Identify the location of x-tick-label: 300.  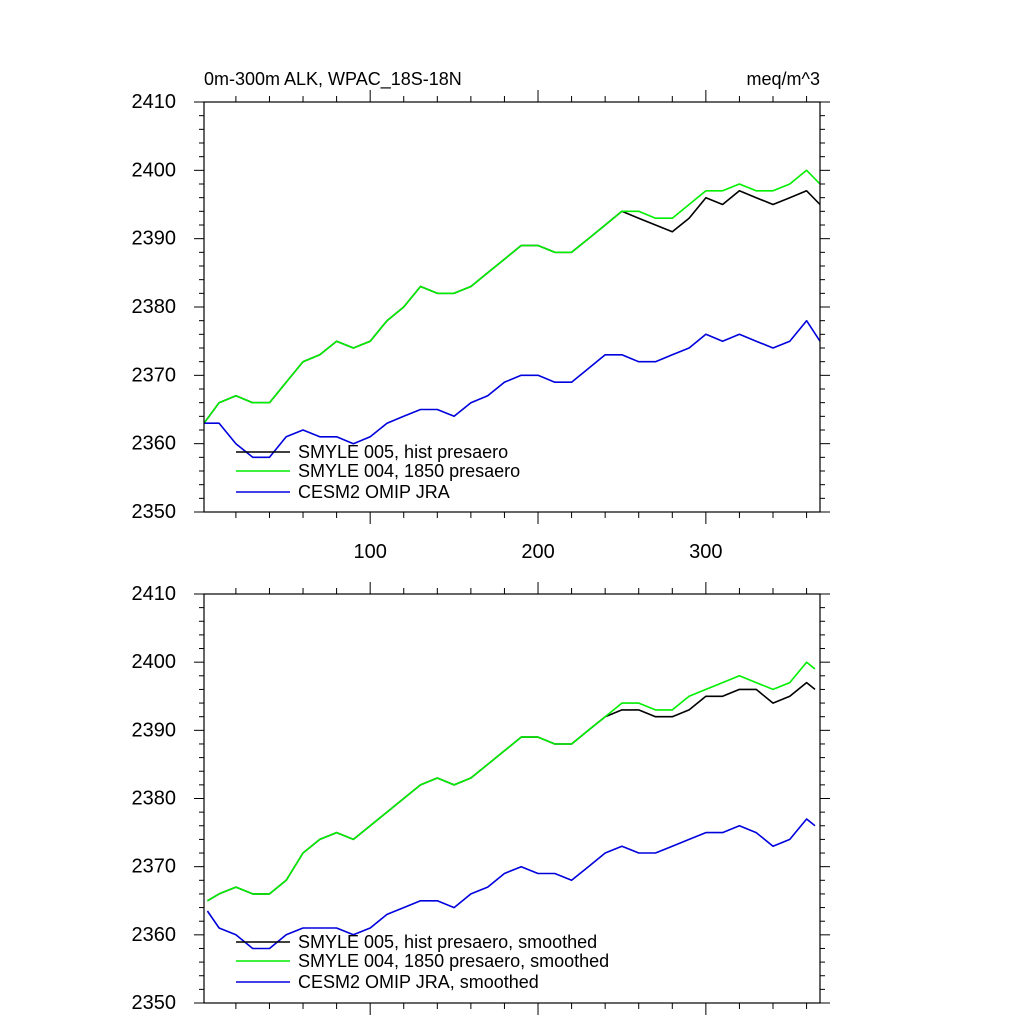
(705, 552).